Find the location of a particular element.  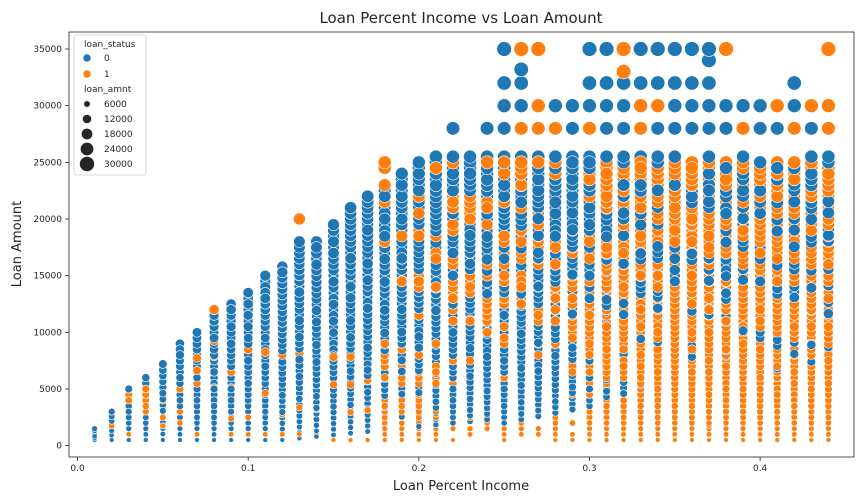

y-tick-label: 15000 is located at coordinates (47, 277).